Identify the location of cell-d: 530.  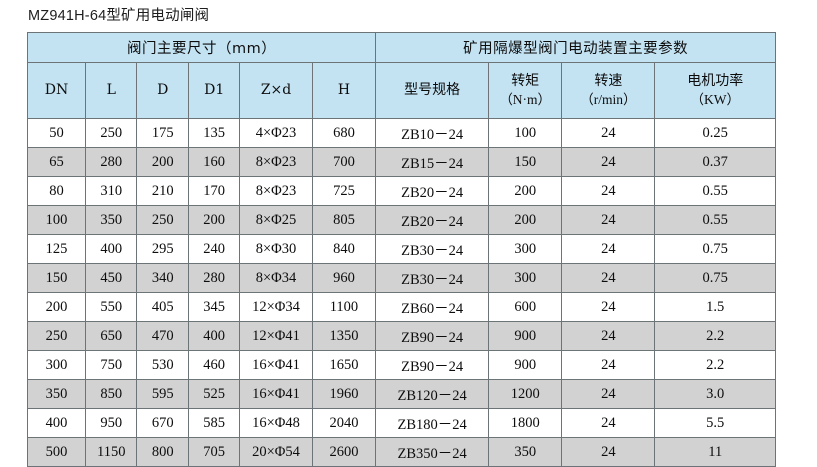
(162, 365).